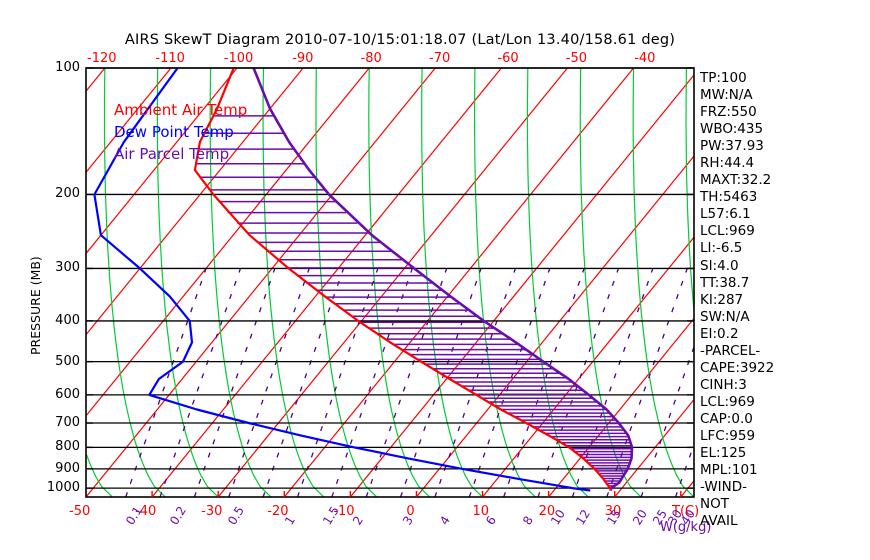 This screenshot has height=560, width=870. Describe the element at coordinates (172, 154) in the screenshot. I see `legend-air-parcel-temp: Air Parcel Temp` at that location.